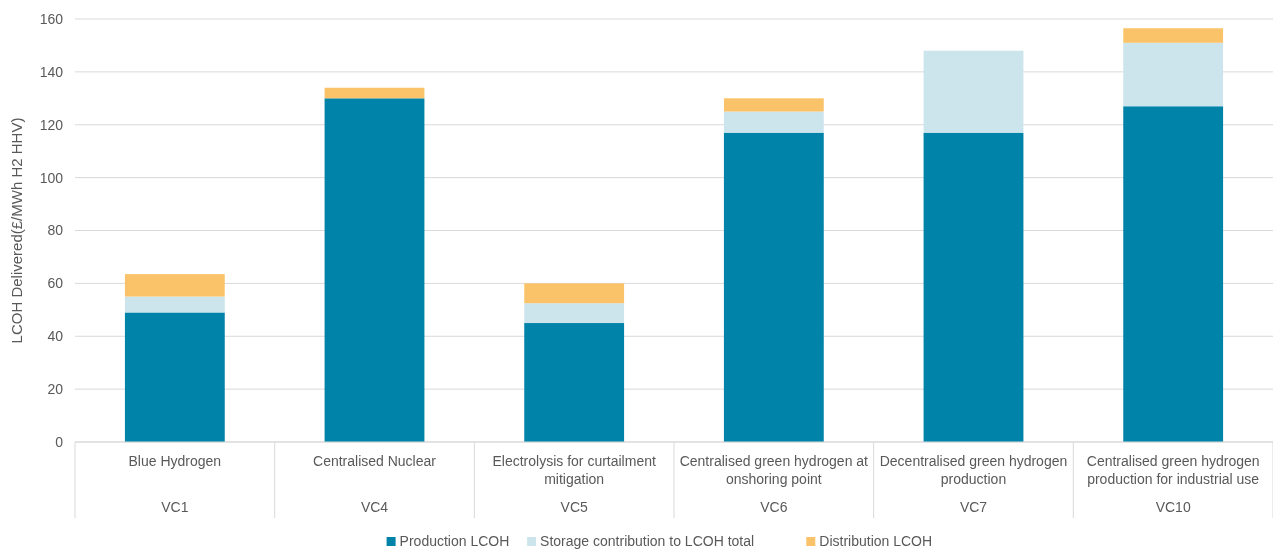  I want to click on legend-label: Production LCOH, so click(454, 541).